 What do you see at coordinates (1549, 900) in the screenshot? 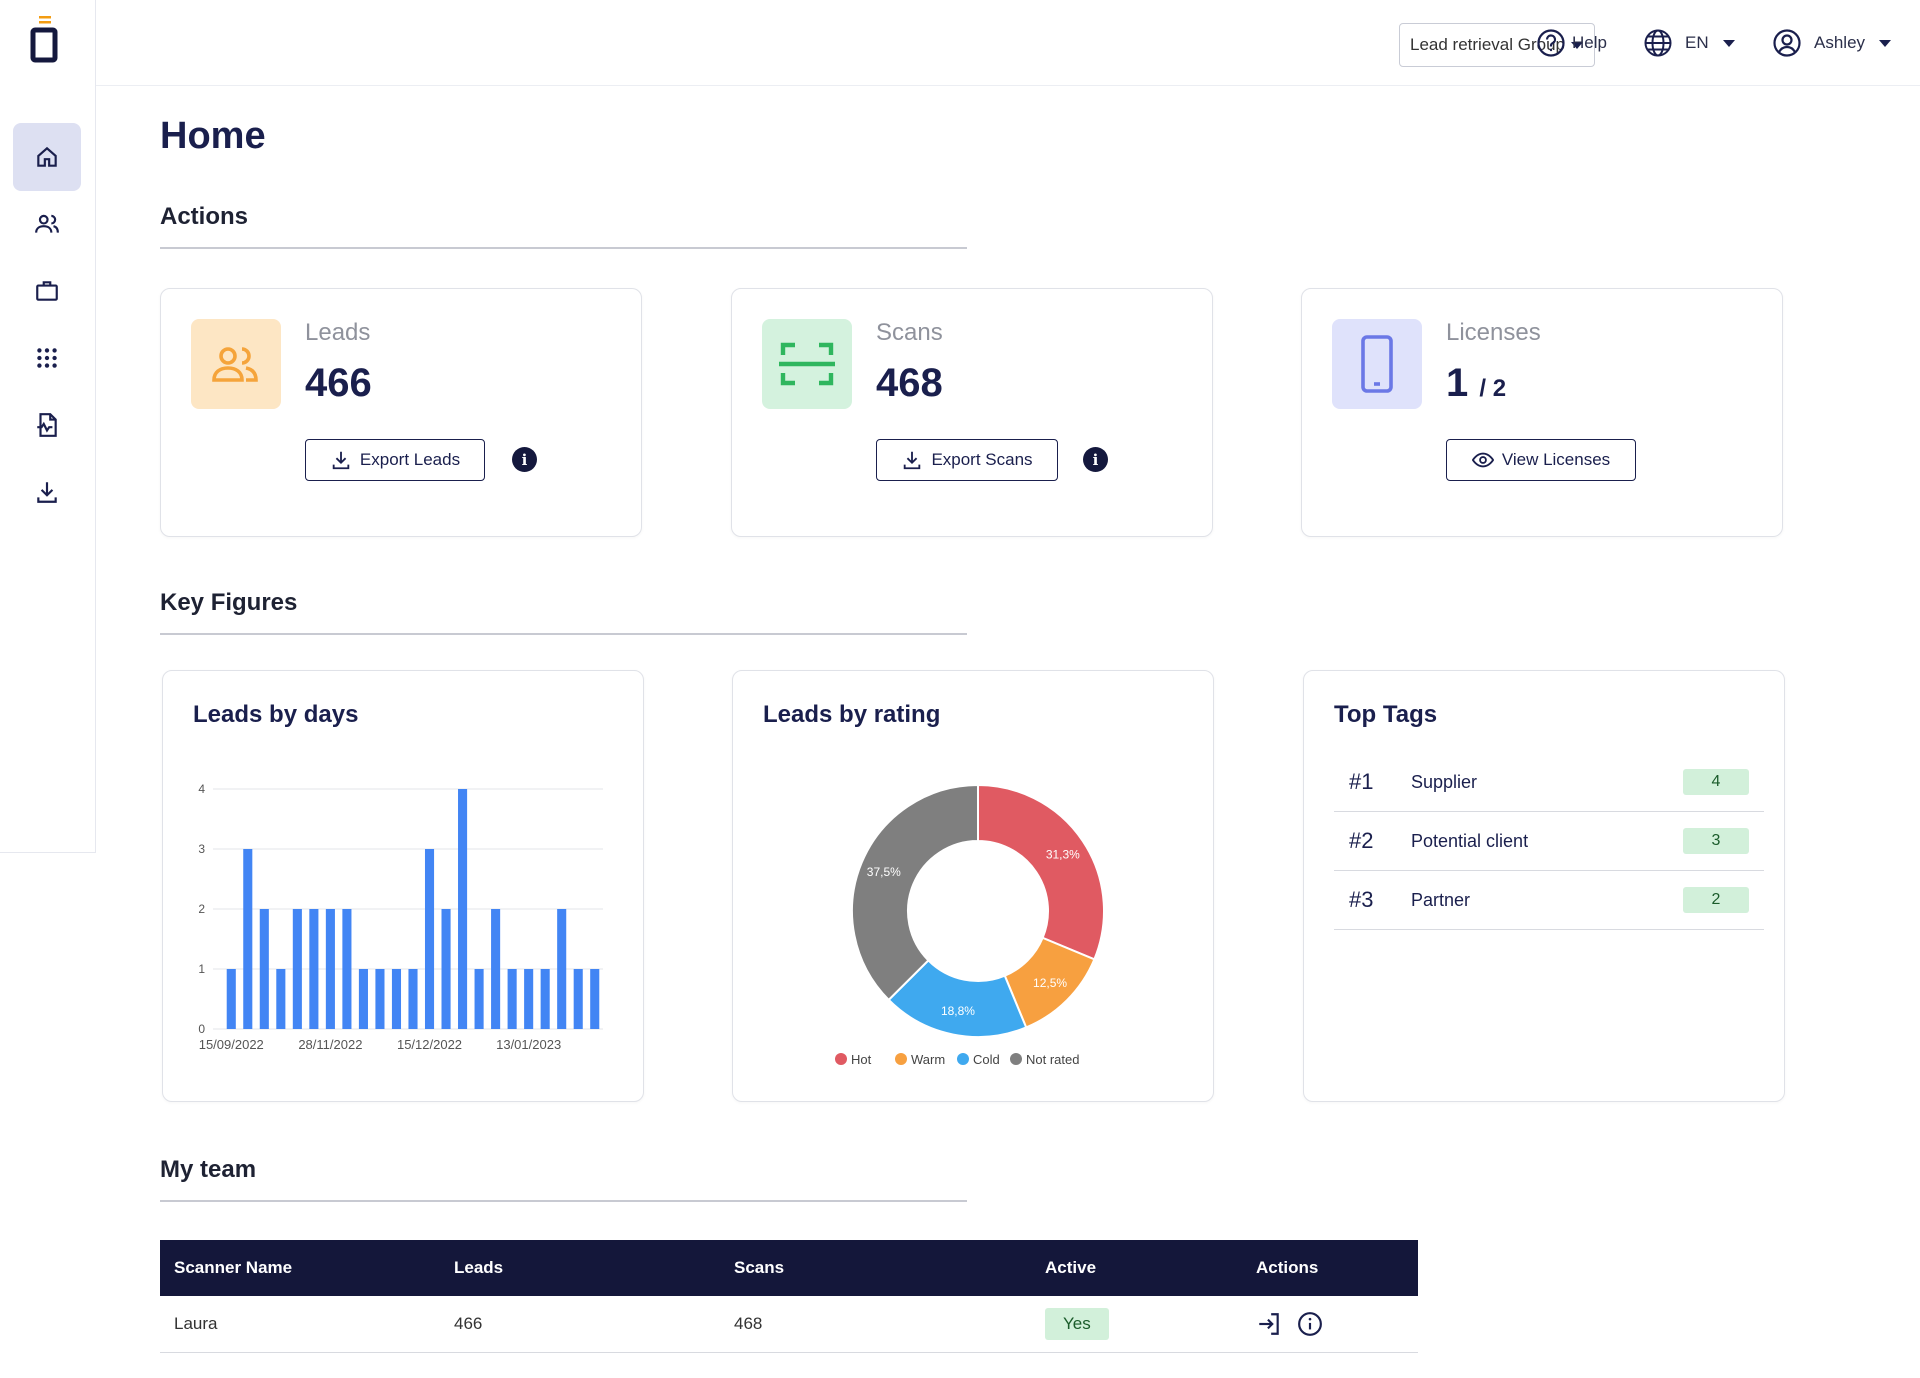
I see `tag-row: #3 Partner 2` at bounding box center [1549, 900].